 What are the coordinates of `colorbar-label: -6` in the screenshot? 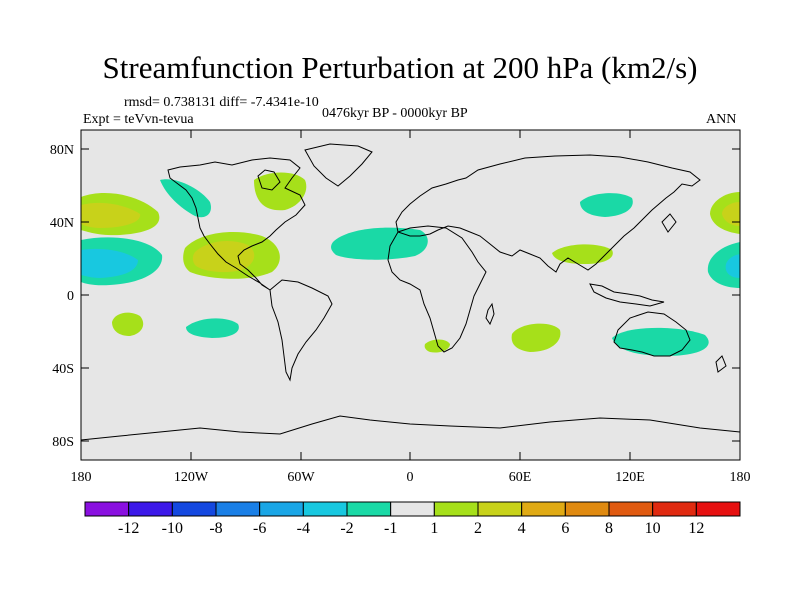 It's located at (259, 528).